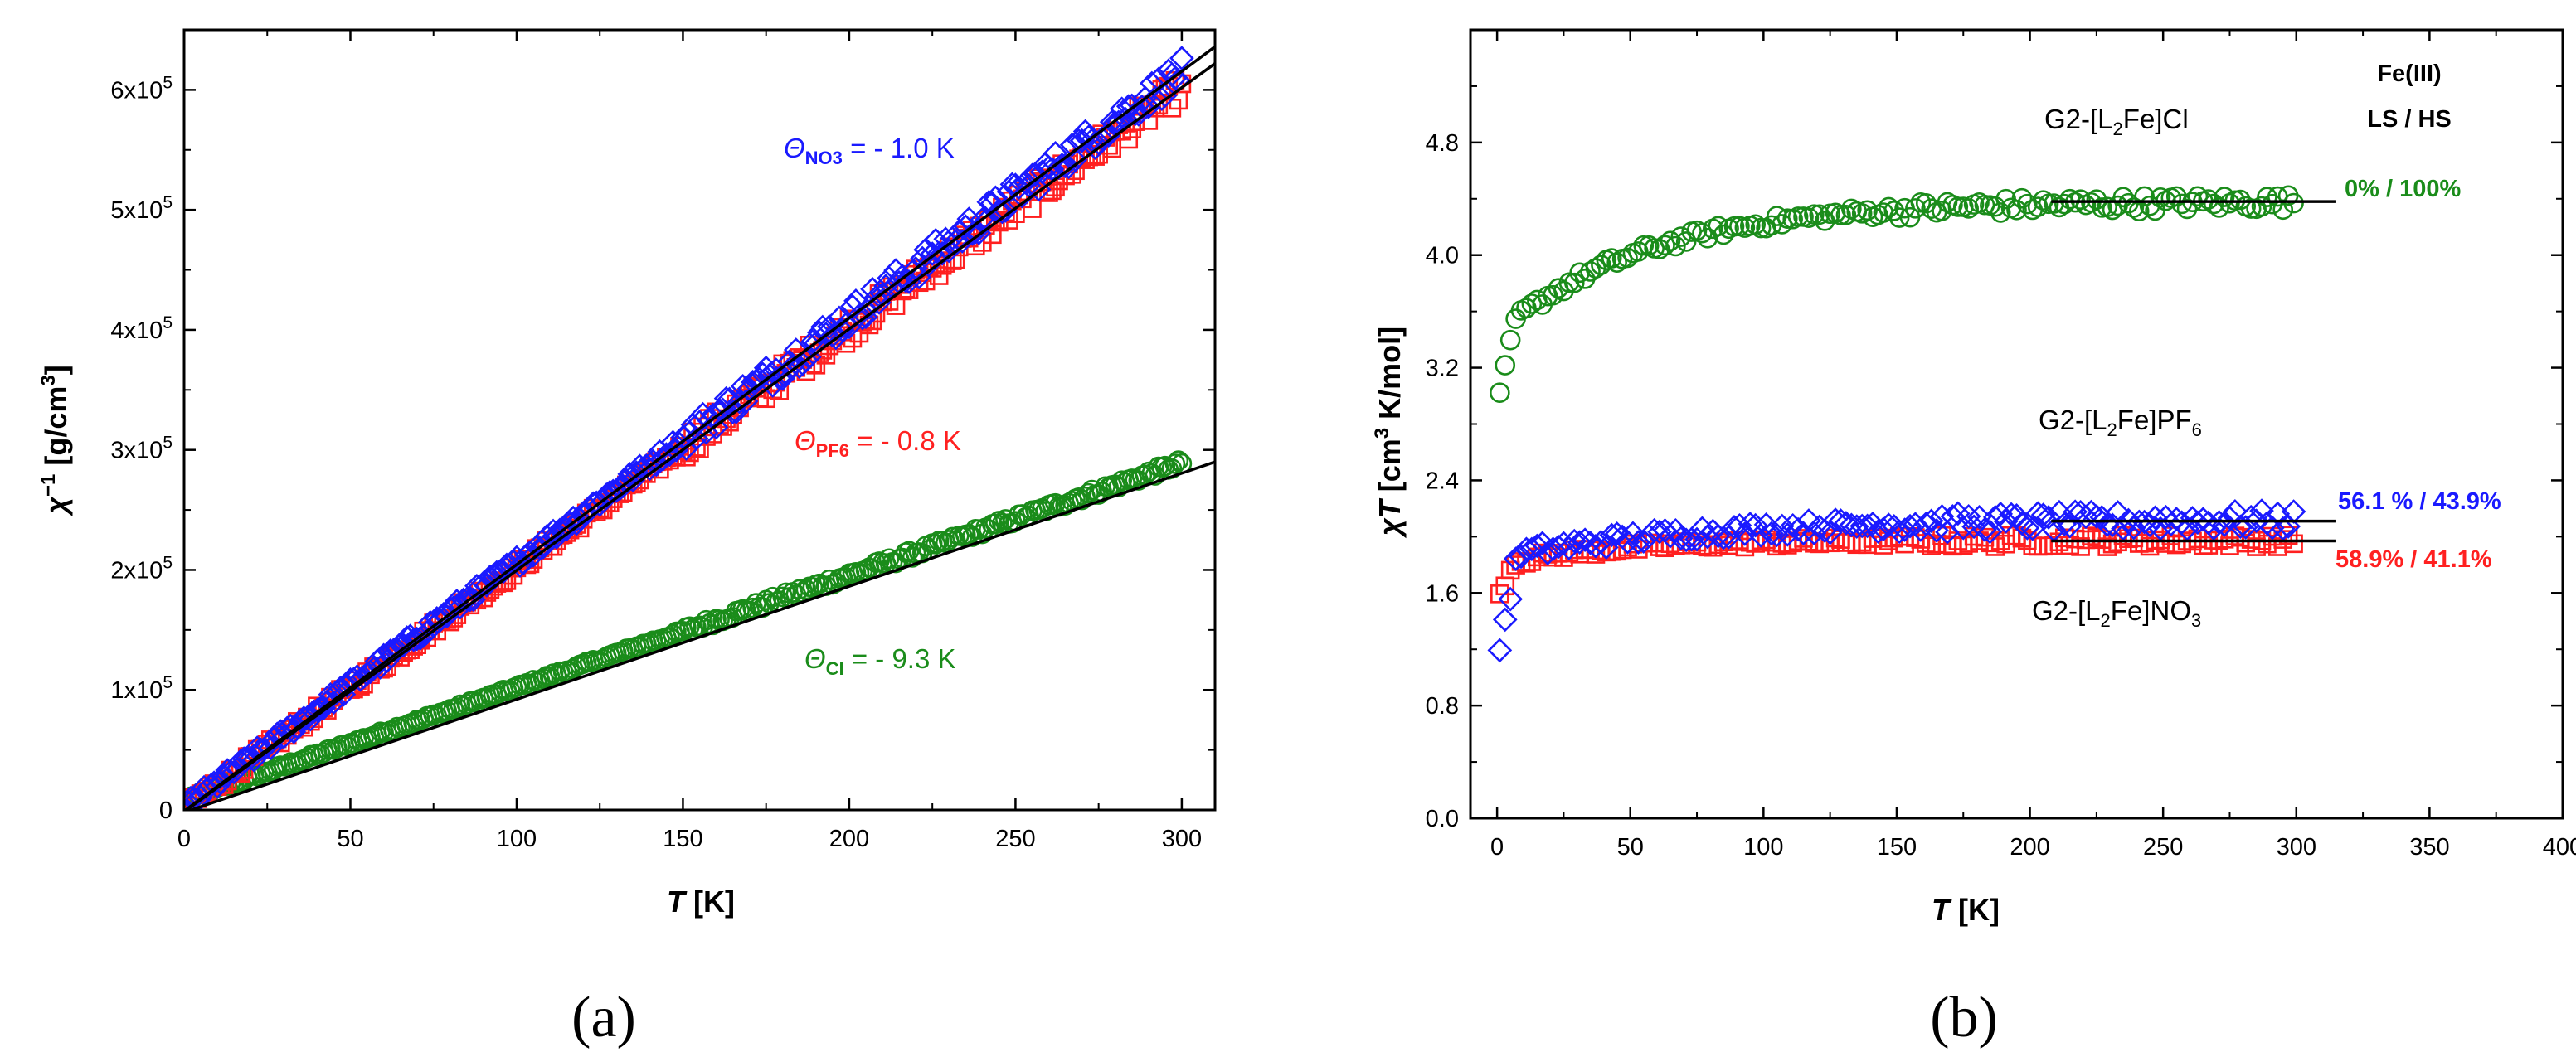 This screenshot has width=2576, height=1057. I want to click on chart-a-ytick-label: 3x10⁵, so click(141, 449).